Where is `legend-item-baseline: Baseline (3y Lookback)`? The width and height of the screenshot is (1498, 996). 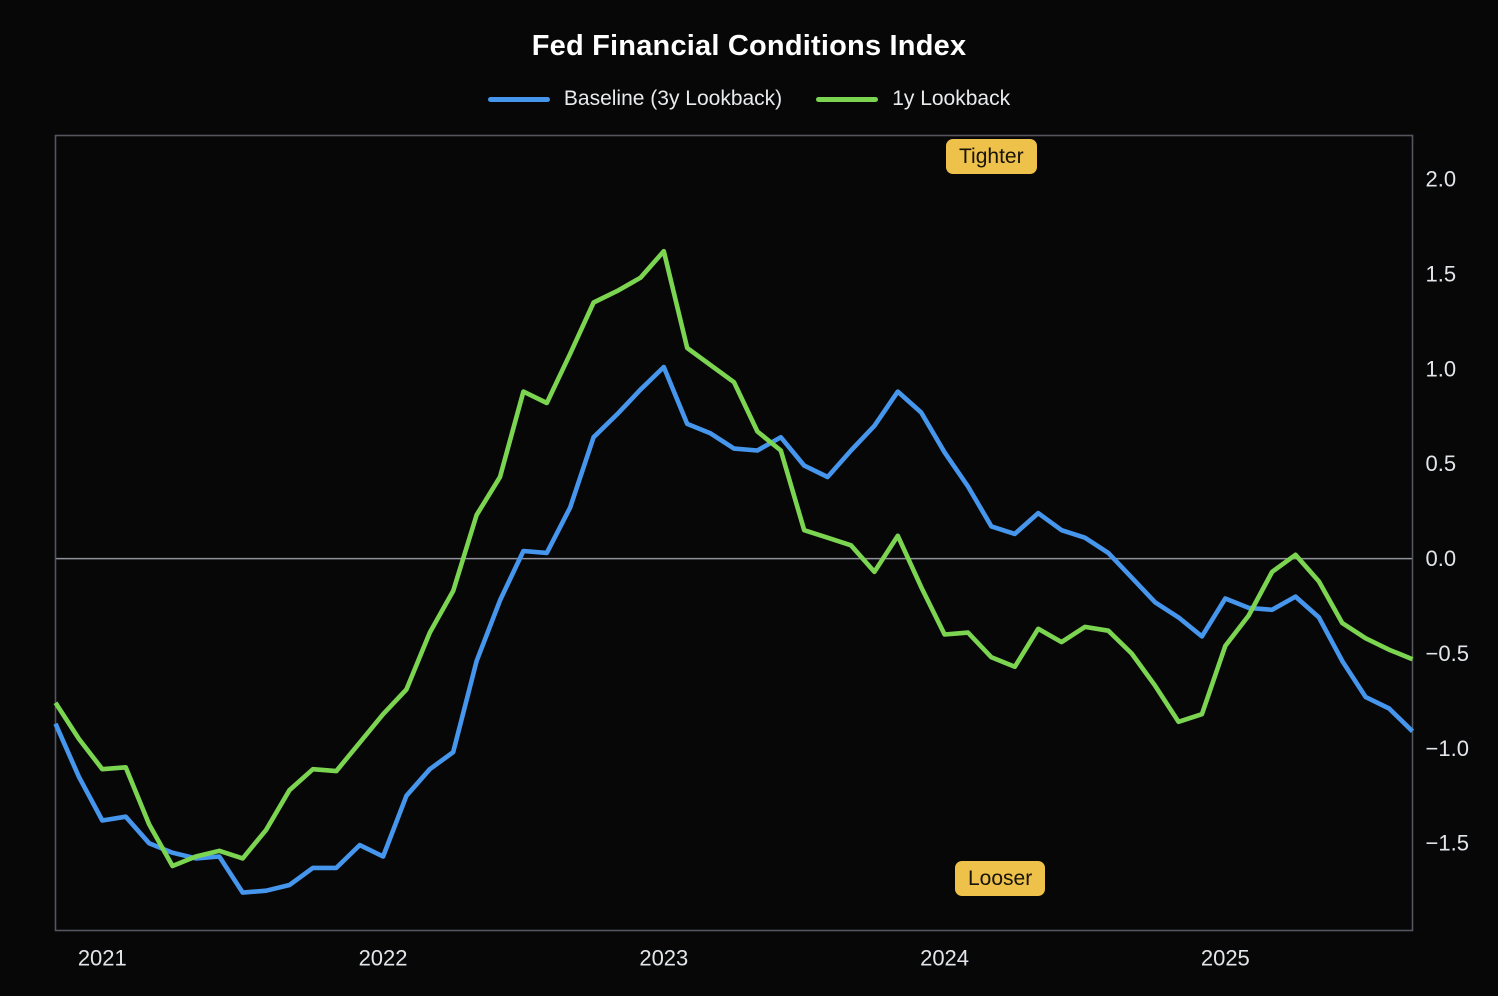 legend-item-baseline: Baseline (3y Lookback) is located at coordinates (635, 99).